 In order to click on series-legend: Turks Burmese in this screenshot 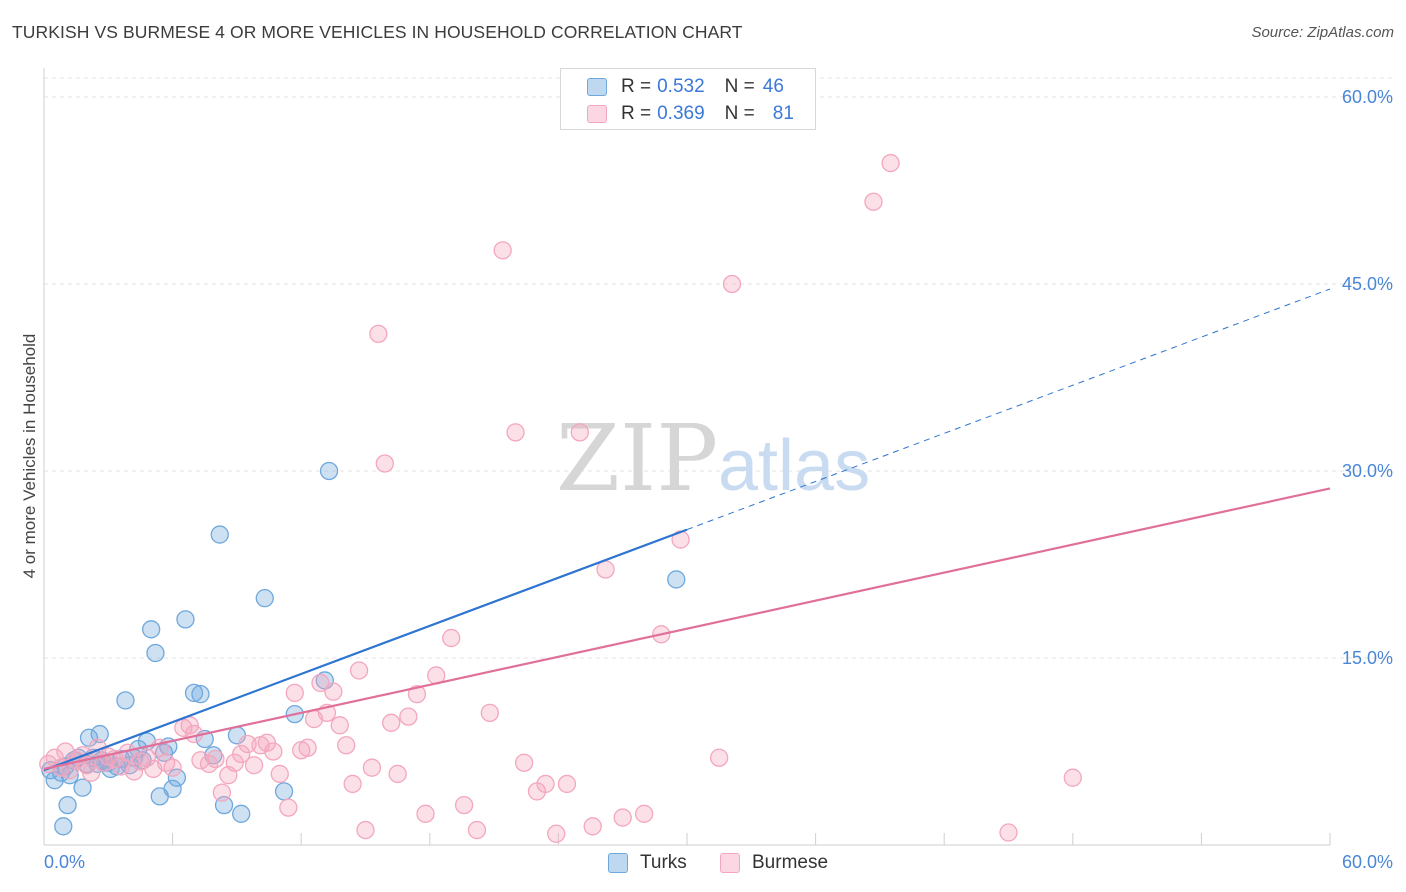, I will do `click(703, 865)`.